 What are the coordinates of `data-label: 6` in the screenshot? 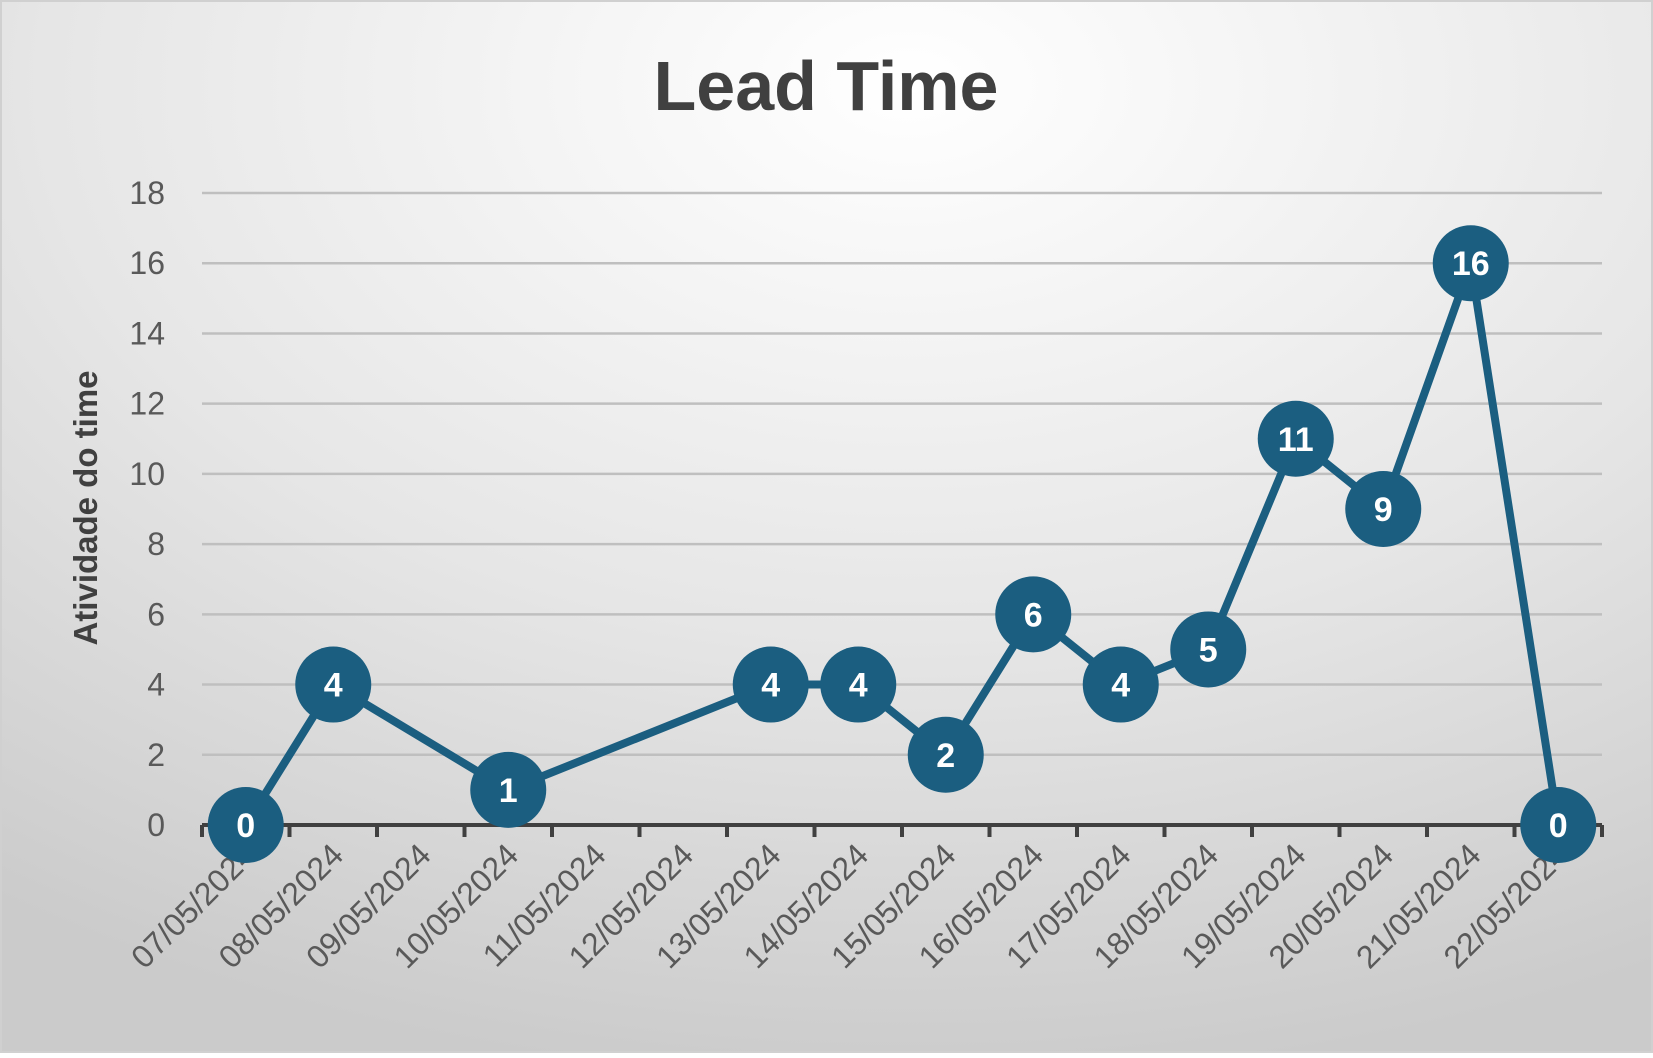 It's located at (1033, 615).